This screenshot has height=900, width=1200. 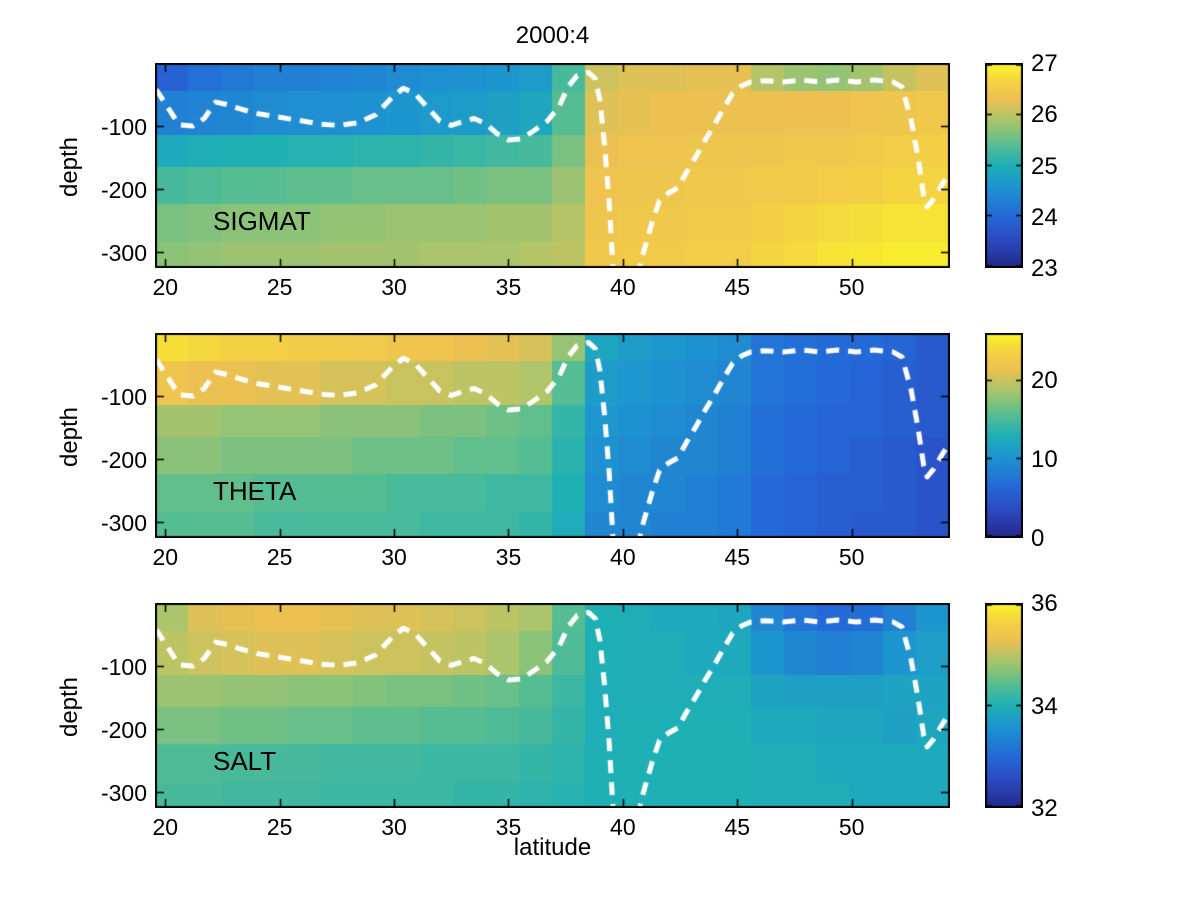 What do you see at coordinates (1044, 808) in the screenshot?
I see `colorbar-tick-label: 32` at bounding box center [1044, 808].